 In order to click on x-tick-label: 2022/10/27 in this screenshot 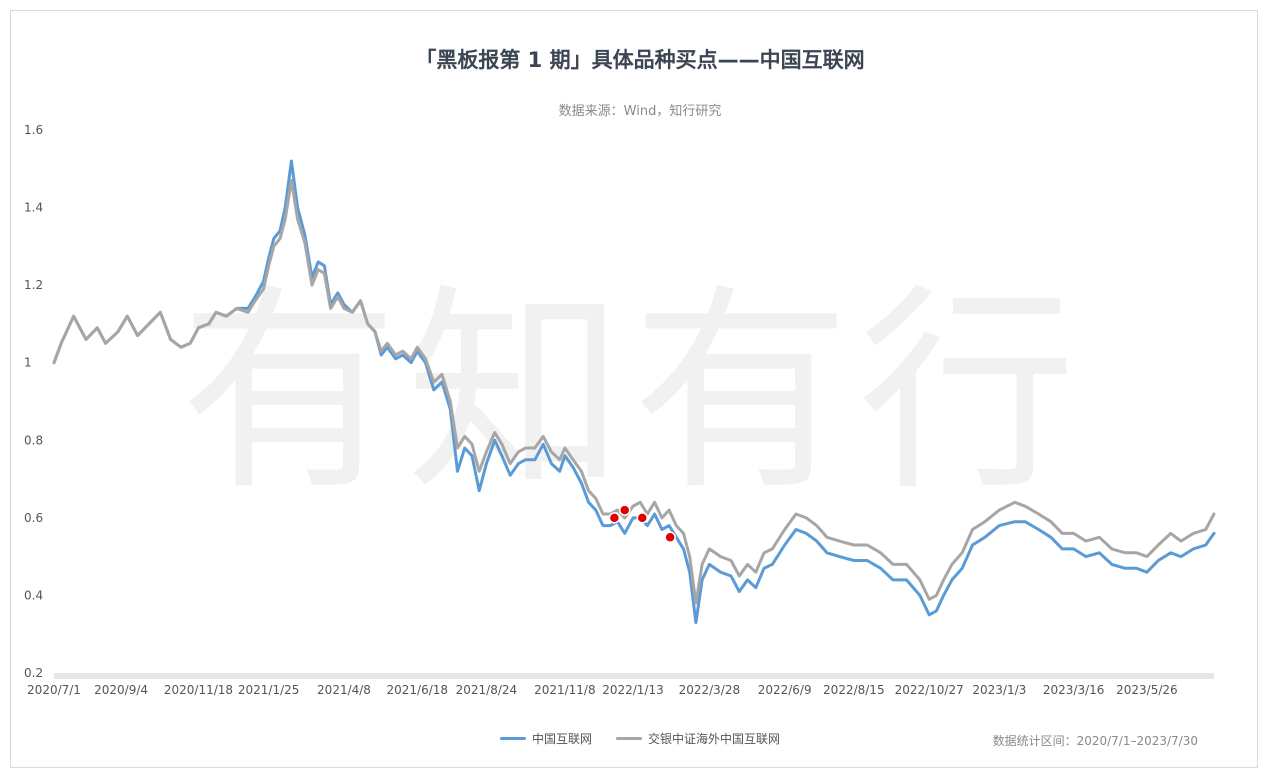, I will do `click(929, 690)`.